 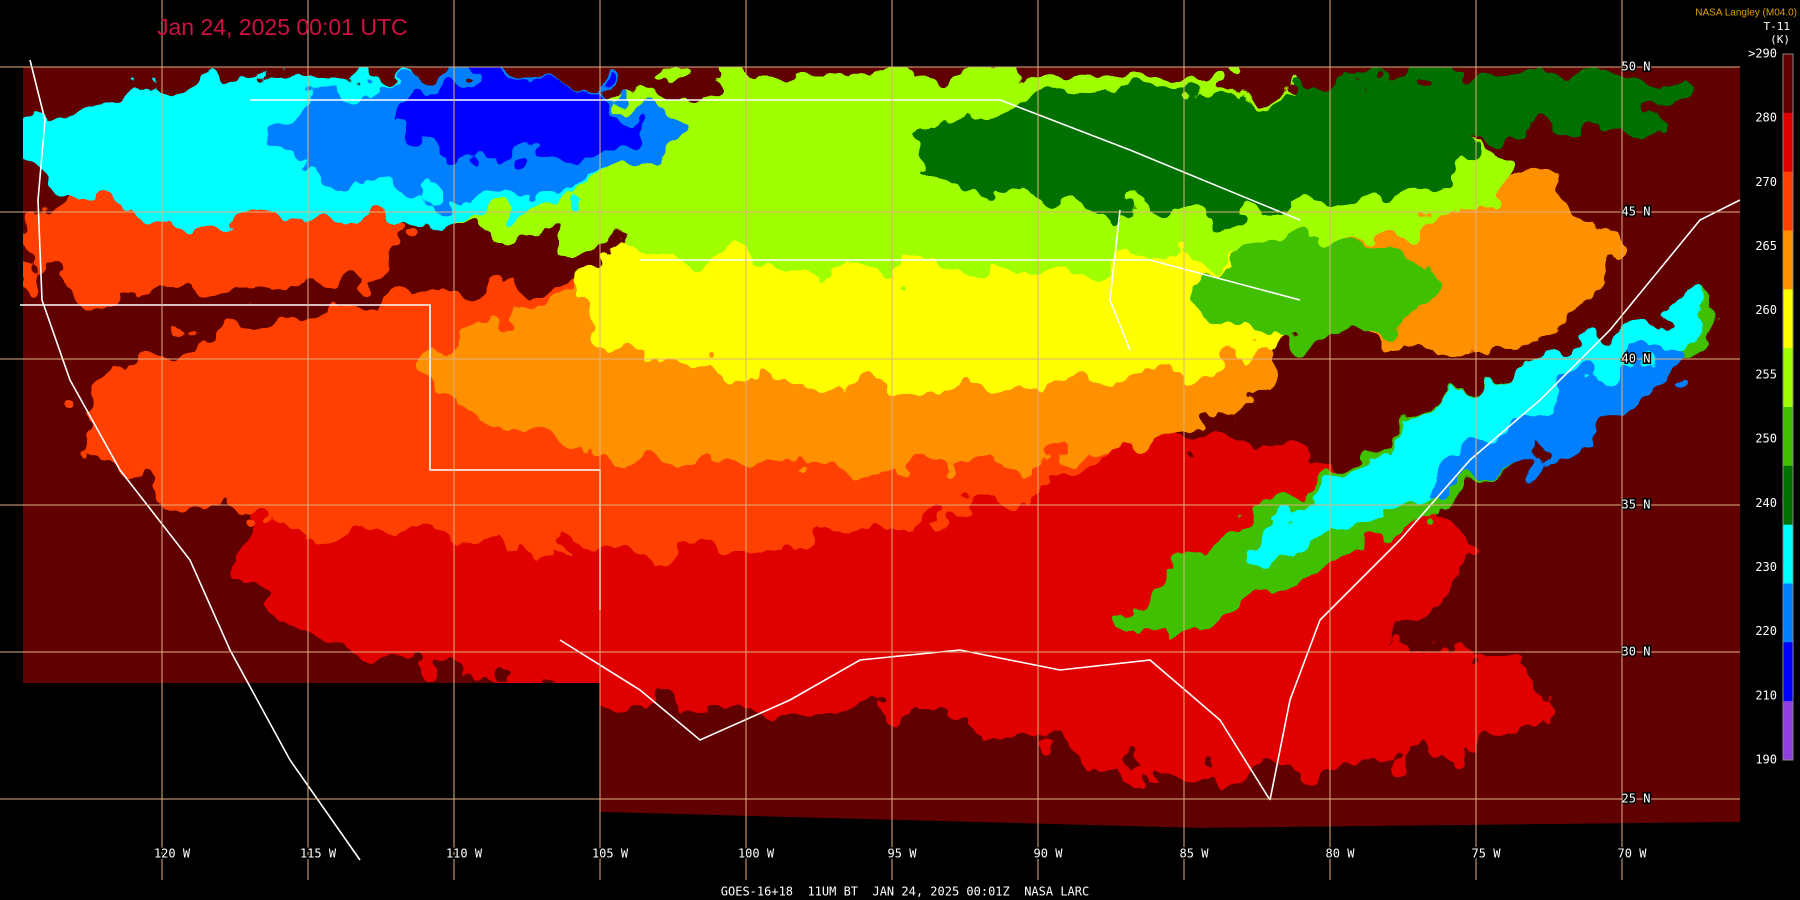 What do you see at coordinates (915, 720) in the screenshot?
I see `coastline` at bounding box center [915, 720].